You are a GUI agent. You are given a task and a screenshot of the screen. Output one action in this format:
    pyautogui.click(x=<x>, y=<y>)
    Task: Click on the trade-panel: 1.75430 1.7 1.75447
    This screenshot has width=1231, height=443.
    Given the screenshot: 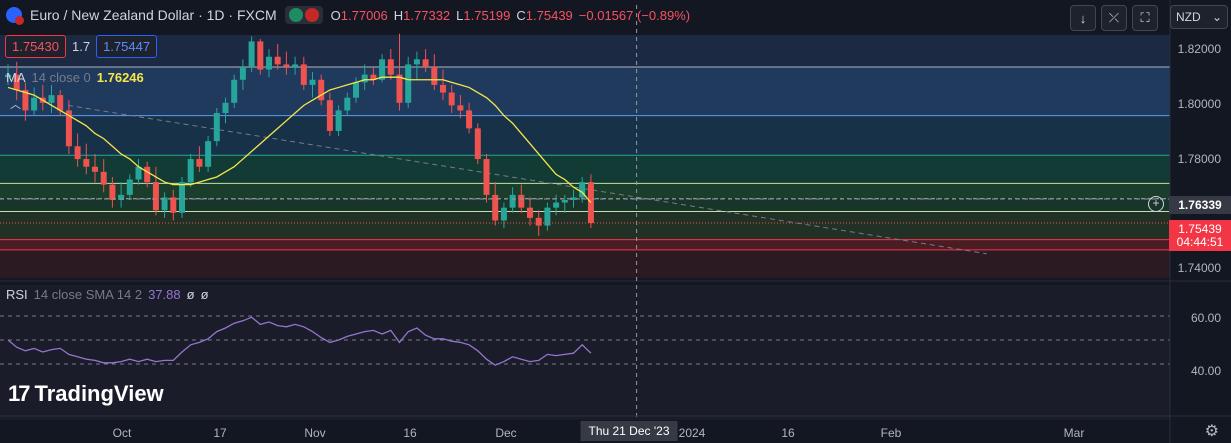 What is the action you would take?
    pyautogui.click(x=81, y=46)
    